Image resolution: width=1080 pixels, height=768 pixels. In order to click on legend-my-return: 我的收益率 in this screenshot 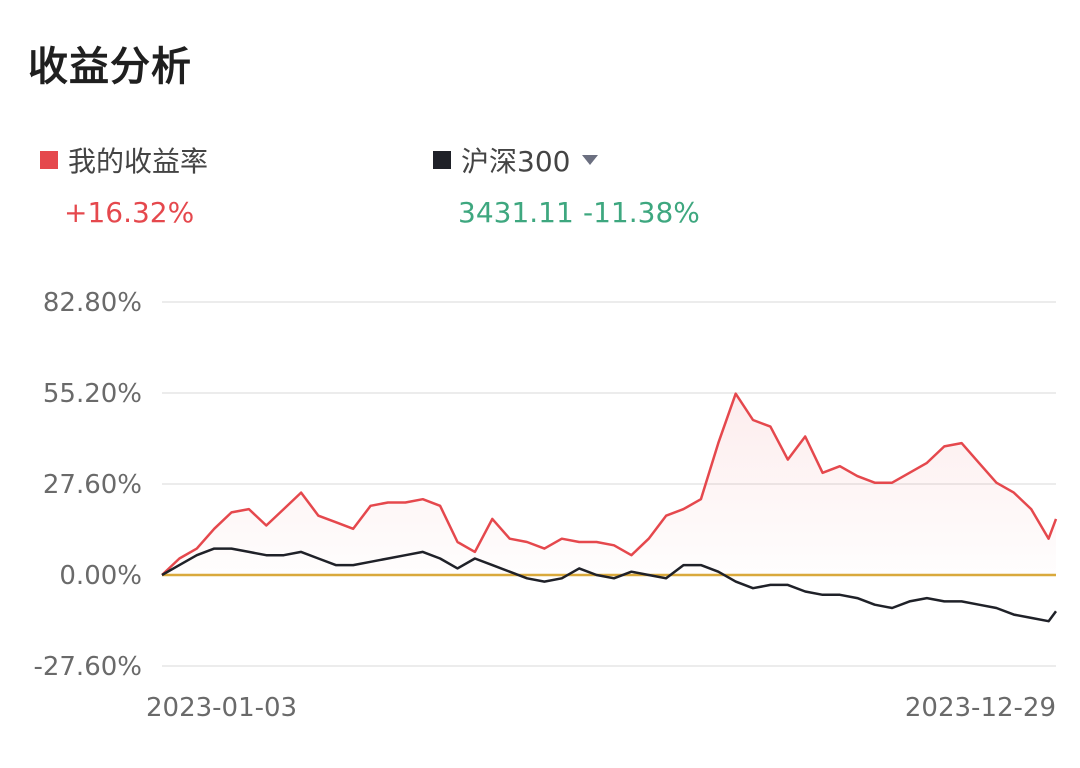, I will do `click(124, 160)`.